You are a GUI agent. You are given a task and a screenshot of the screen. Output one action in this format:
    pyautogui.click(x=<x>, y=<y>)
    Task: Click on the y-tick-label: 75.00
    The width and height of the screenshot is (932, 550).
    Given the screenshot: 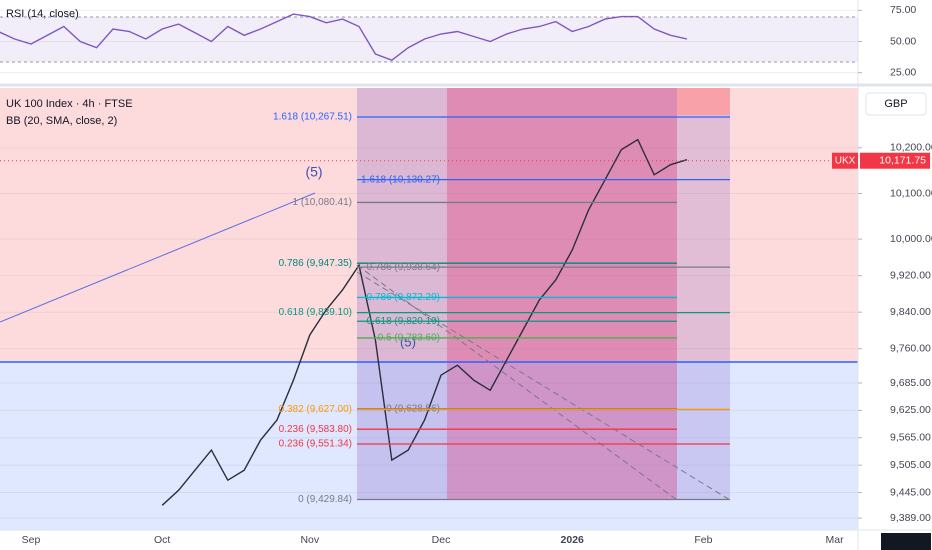 What is the action you would take?
    pyautogui.click(x=903, y=10)
    